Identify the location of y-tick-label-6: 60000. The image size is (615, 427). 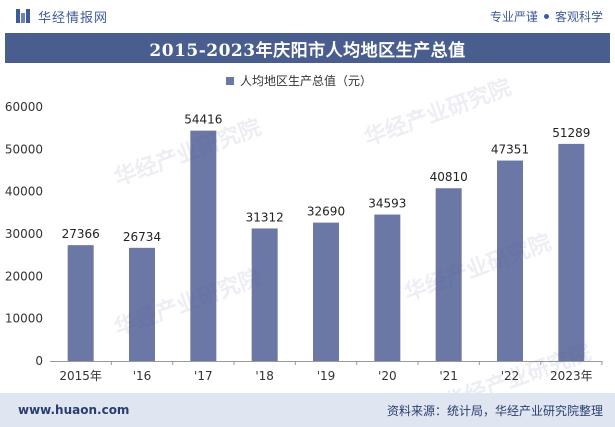
(24, 107).